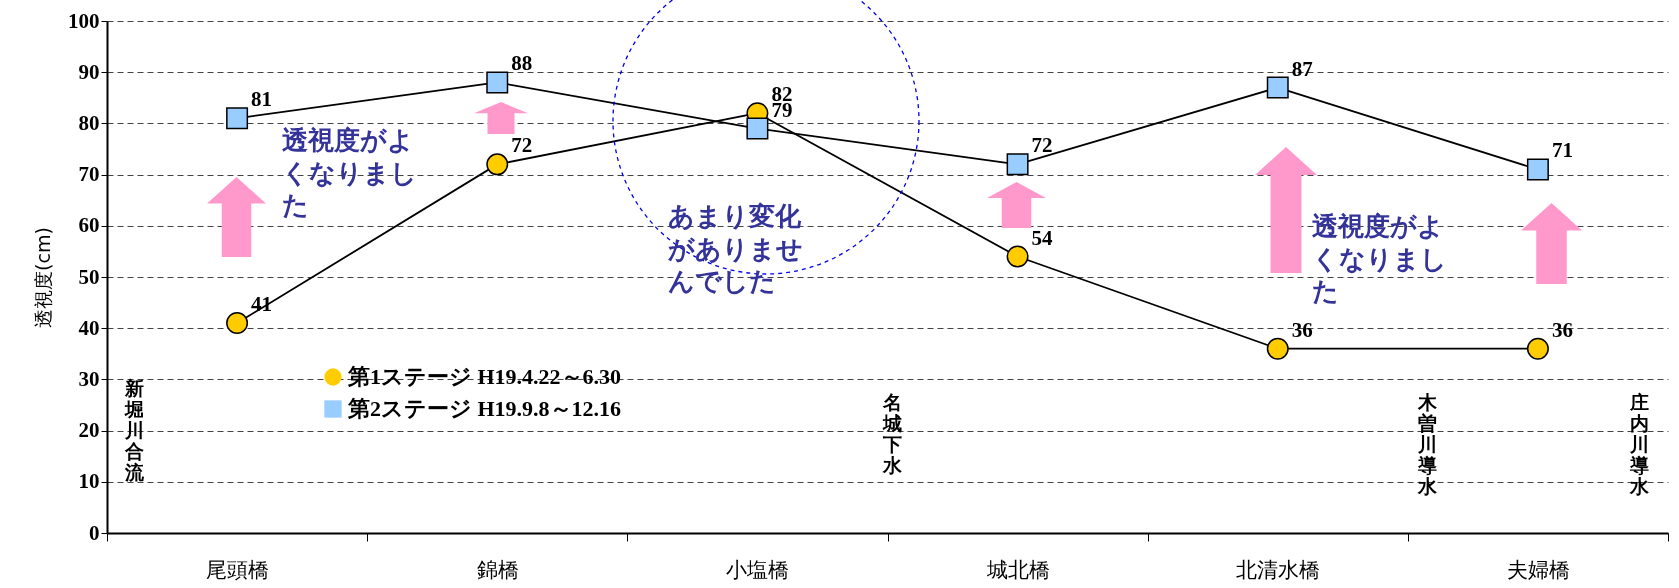 This screenshot has width=1679, height=588. Describe the element at coordinates (89, 378) in the screenshot. I see `y-tick-label: 30` at that location.